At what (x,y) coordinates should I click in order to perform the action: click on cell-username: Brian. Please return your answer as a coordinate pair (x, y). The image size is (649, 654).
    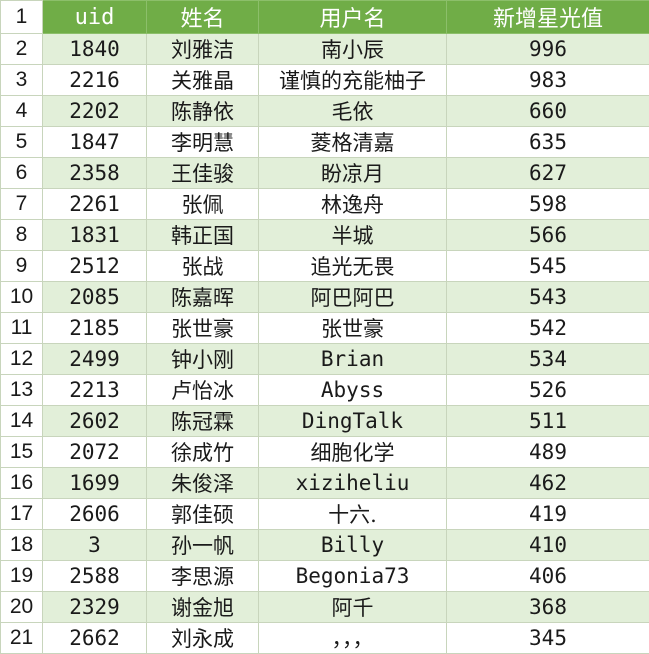
    Looking at the image, I should click on (353, 359).